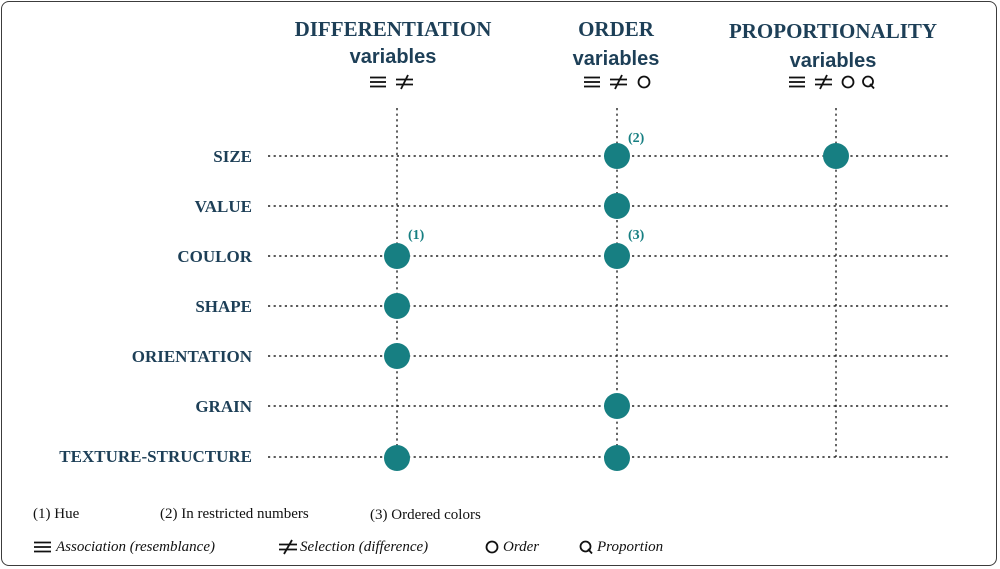 The height and width of the screenshot is (569, 1000). Describe the element at coordinates (586, 547) in the screenshot. I see `legend-proportion-icon` at that location.